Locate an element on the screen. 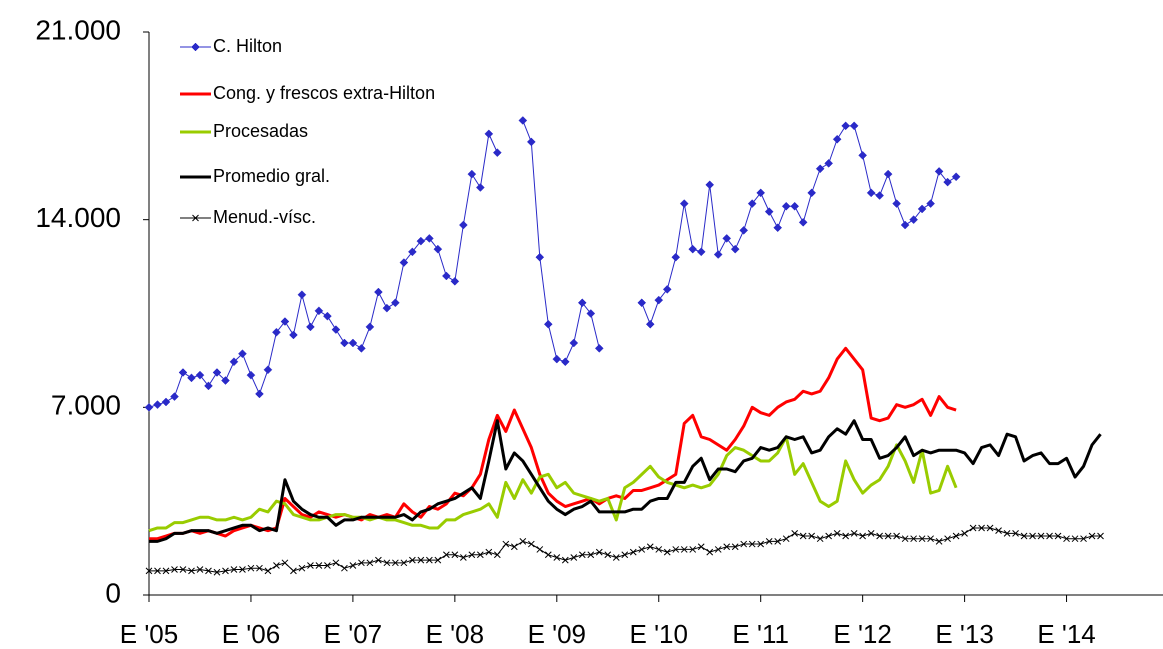 The image size is (1163, 649). legend-marker is located at coordinates (195, 218).